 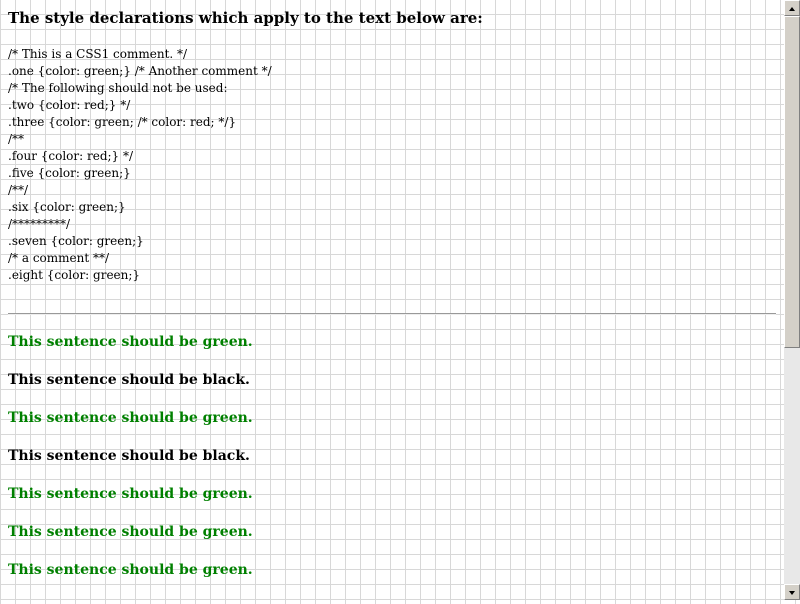 I want to click on code-line: .two {color: red;} */, so click(x=69, y=105).